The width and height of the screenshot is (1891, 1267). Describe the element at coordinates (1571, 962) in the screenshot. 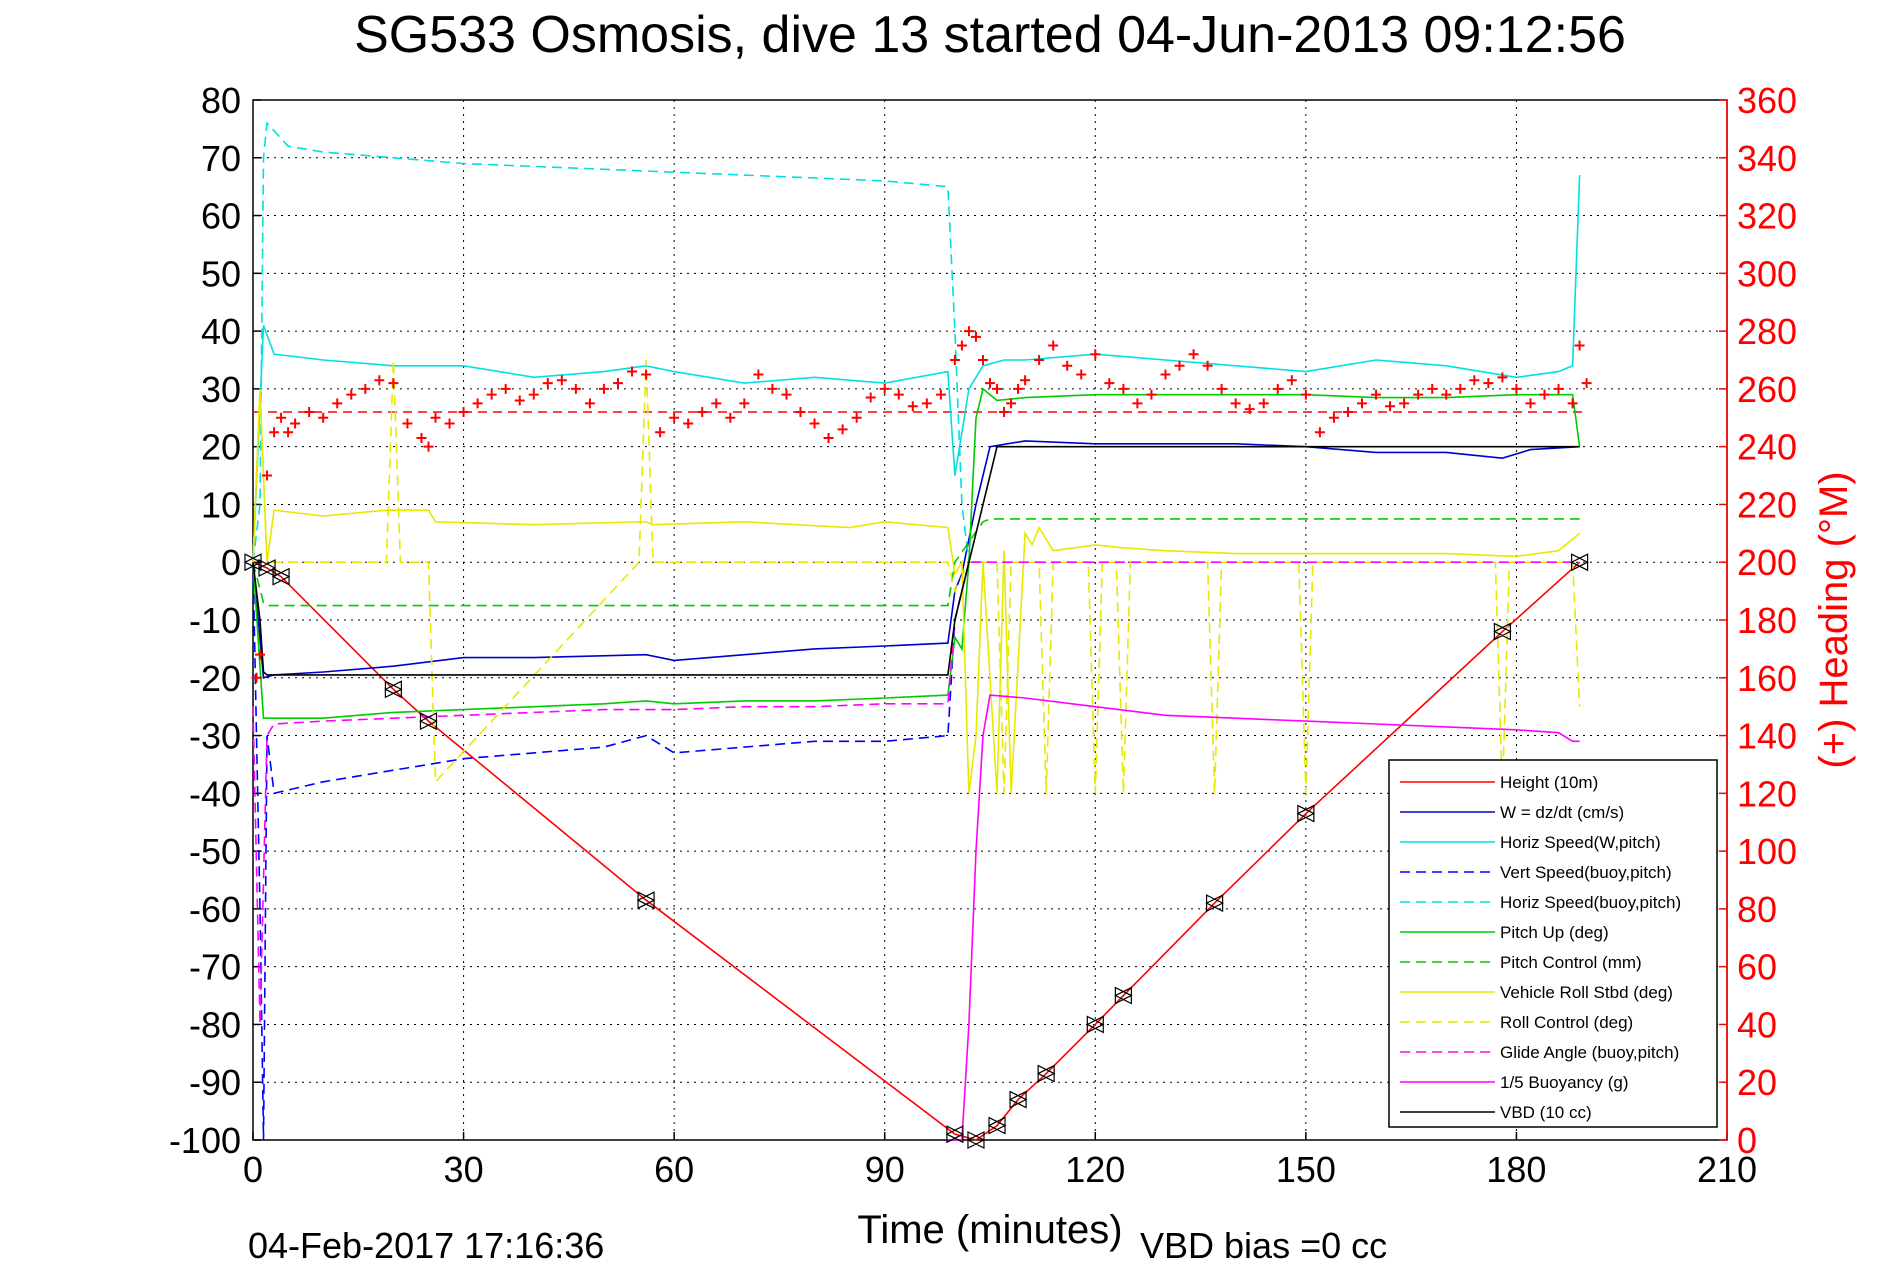

I see `legend-label: Pitch Control (mm)` at that location.